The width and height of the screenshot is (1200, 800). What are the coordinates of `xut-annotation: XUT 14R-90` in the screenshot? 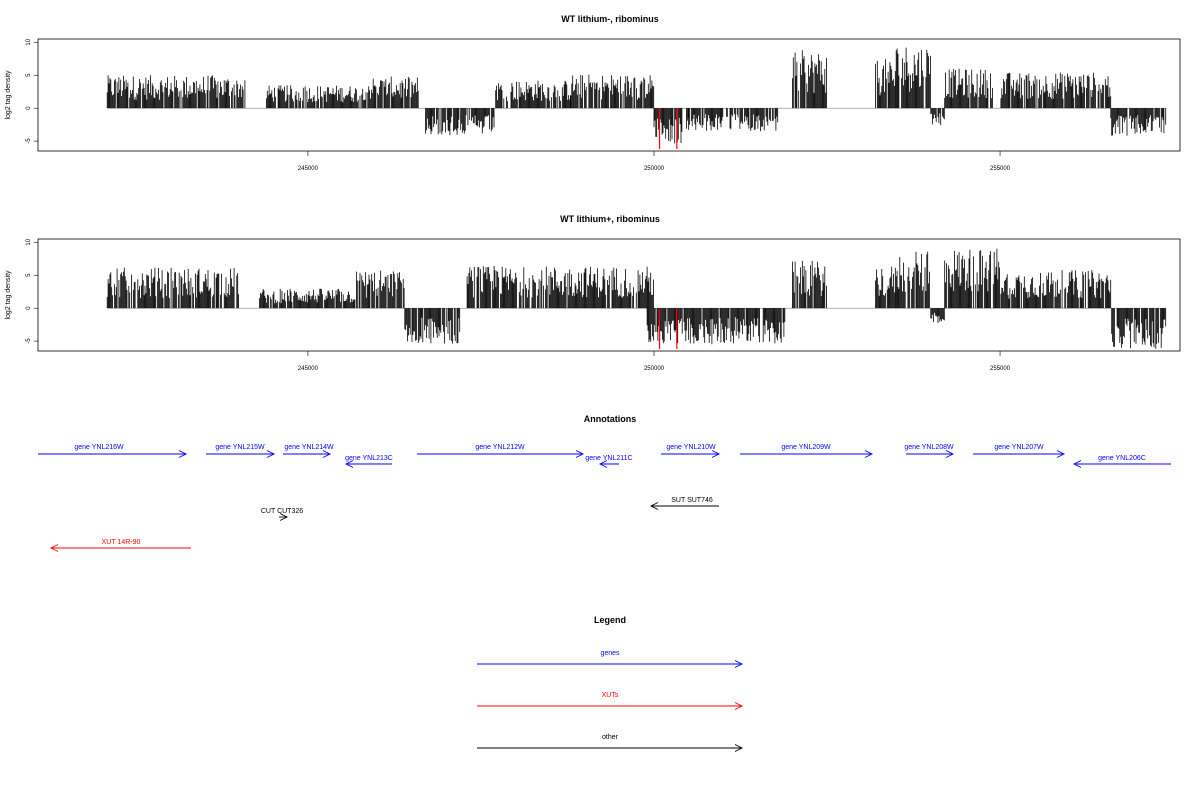 It's located at (120, 545).